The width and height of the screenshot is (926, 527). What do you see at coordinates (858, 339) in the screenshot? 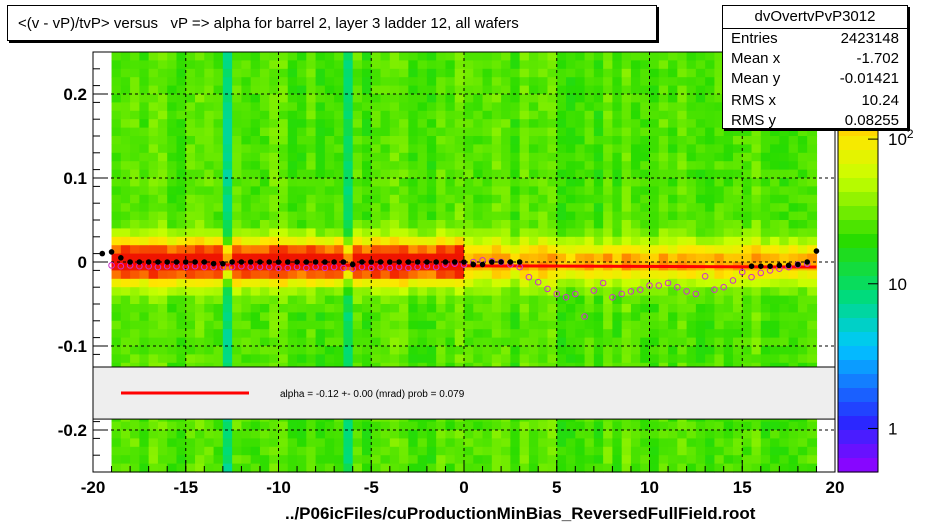
I see `palette-band` at bounding box center [858, 339].